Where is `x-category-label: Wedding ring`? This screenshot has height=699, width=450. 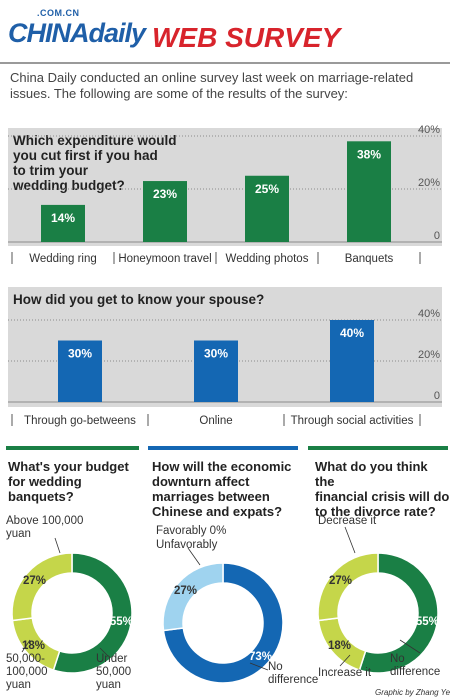 x-category-label: Wedding ring is located at coordinates (63, 259).